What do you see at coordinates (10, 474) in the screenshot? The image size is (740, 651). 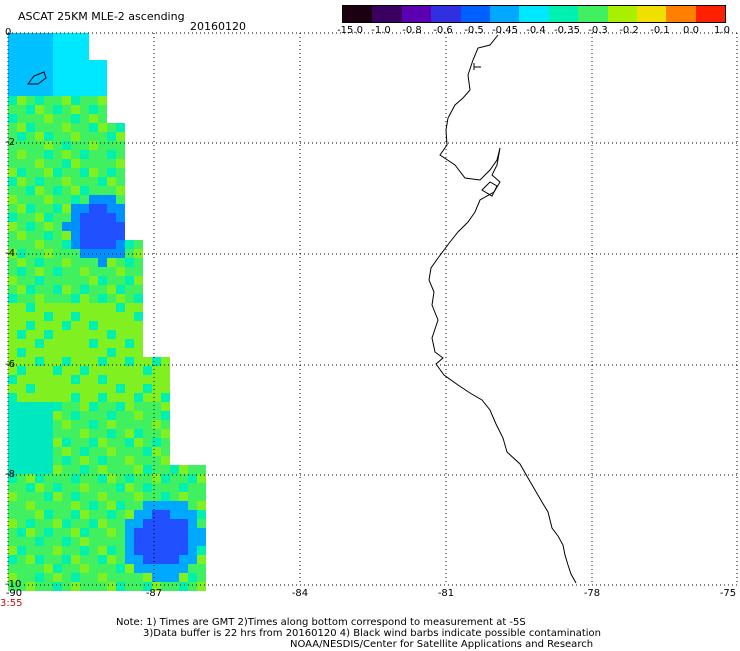 I see `latitude-label: -8` at bounding box center [10, 474].